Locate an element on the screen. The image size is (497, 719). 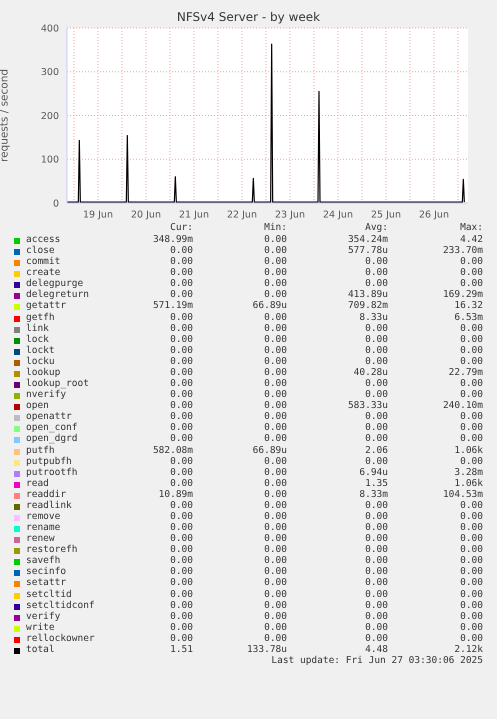
legend-label: read is located at coordinates (37, 483).